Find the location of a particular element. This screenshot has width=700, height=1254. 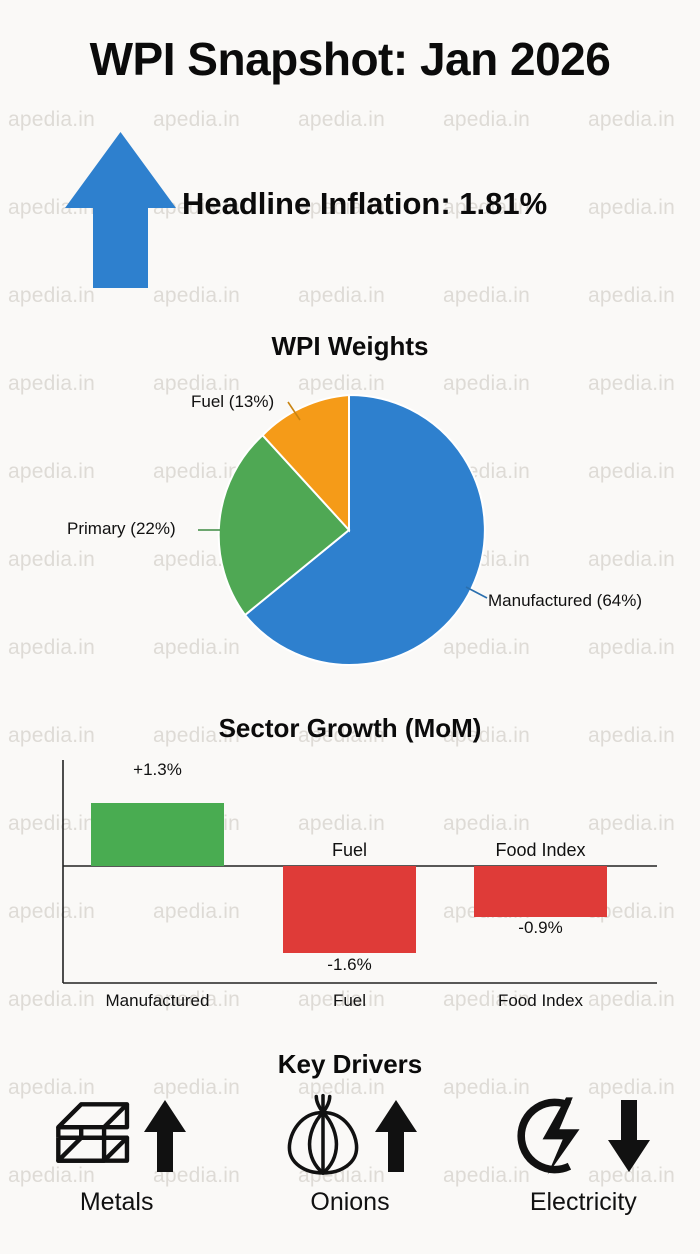

bar-category-manufactured: Manufactured is located at coordinates (157, 1000).